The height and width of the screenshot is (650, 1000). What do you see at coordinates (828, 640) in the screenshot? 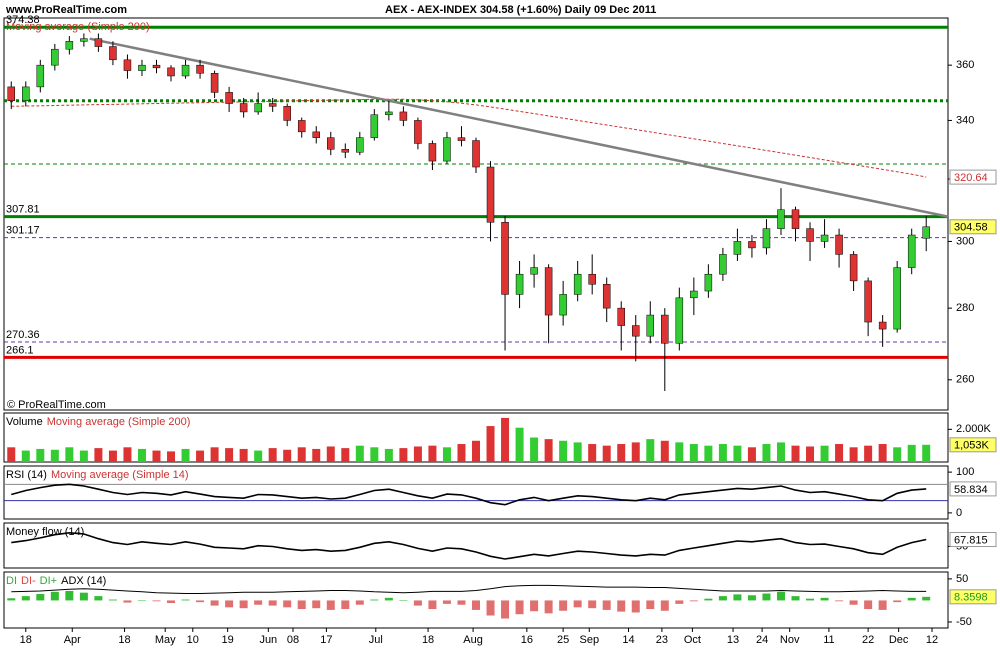
I see `x-tick-label: 11` at bounding box center [828, 640].